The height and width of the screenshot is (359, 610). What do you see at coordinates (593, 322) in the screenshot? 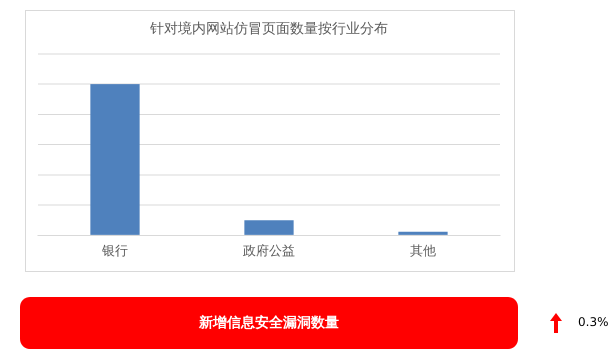
I see `text: 0.3%` at bounding box center [593, 322].